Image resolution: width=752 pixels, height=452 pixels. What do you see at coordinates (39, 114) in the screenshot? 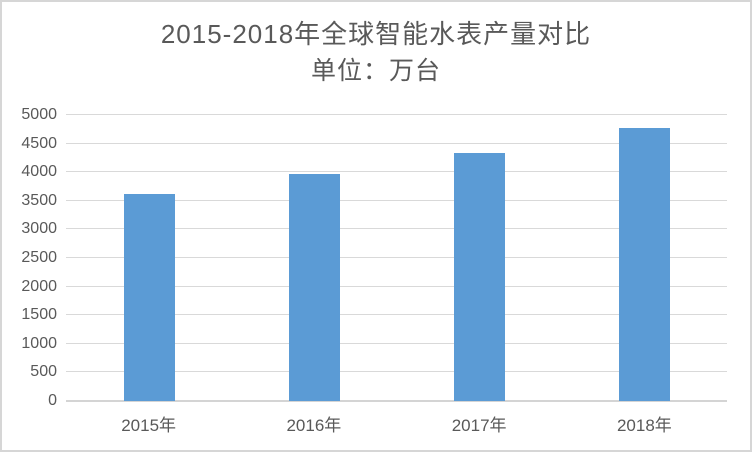
I see `y-tick-label: 5000` at bounding box center [39, 114].